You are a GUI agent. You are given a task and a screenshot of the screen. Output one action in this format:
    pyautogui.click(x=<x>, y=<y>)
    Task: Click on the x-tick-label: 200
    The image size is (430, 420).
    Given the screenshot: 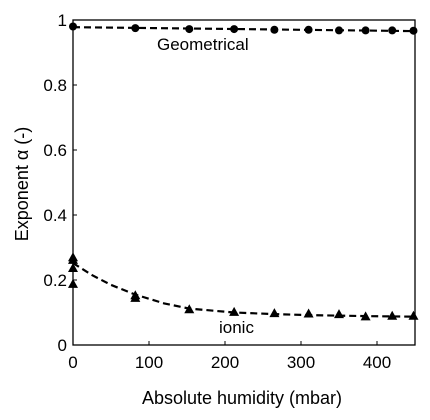 What is the action you would take?
    pyautogui.click(x=225, y=362)
    